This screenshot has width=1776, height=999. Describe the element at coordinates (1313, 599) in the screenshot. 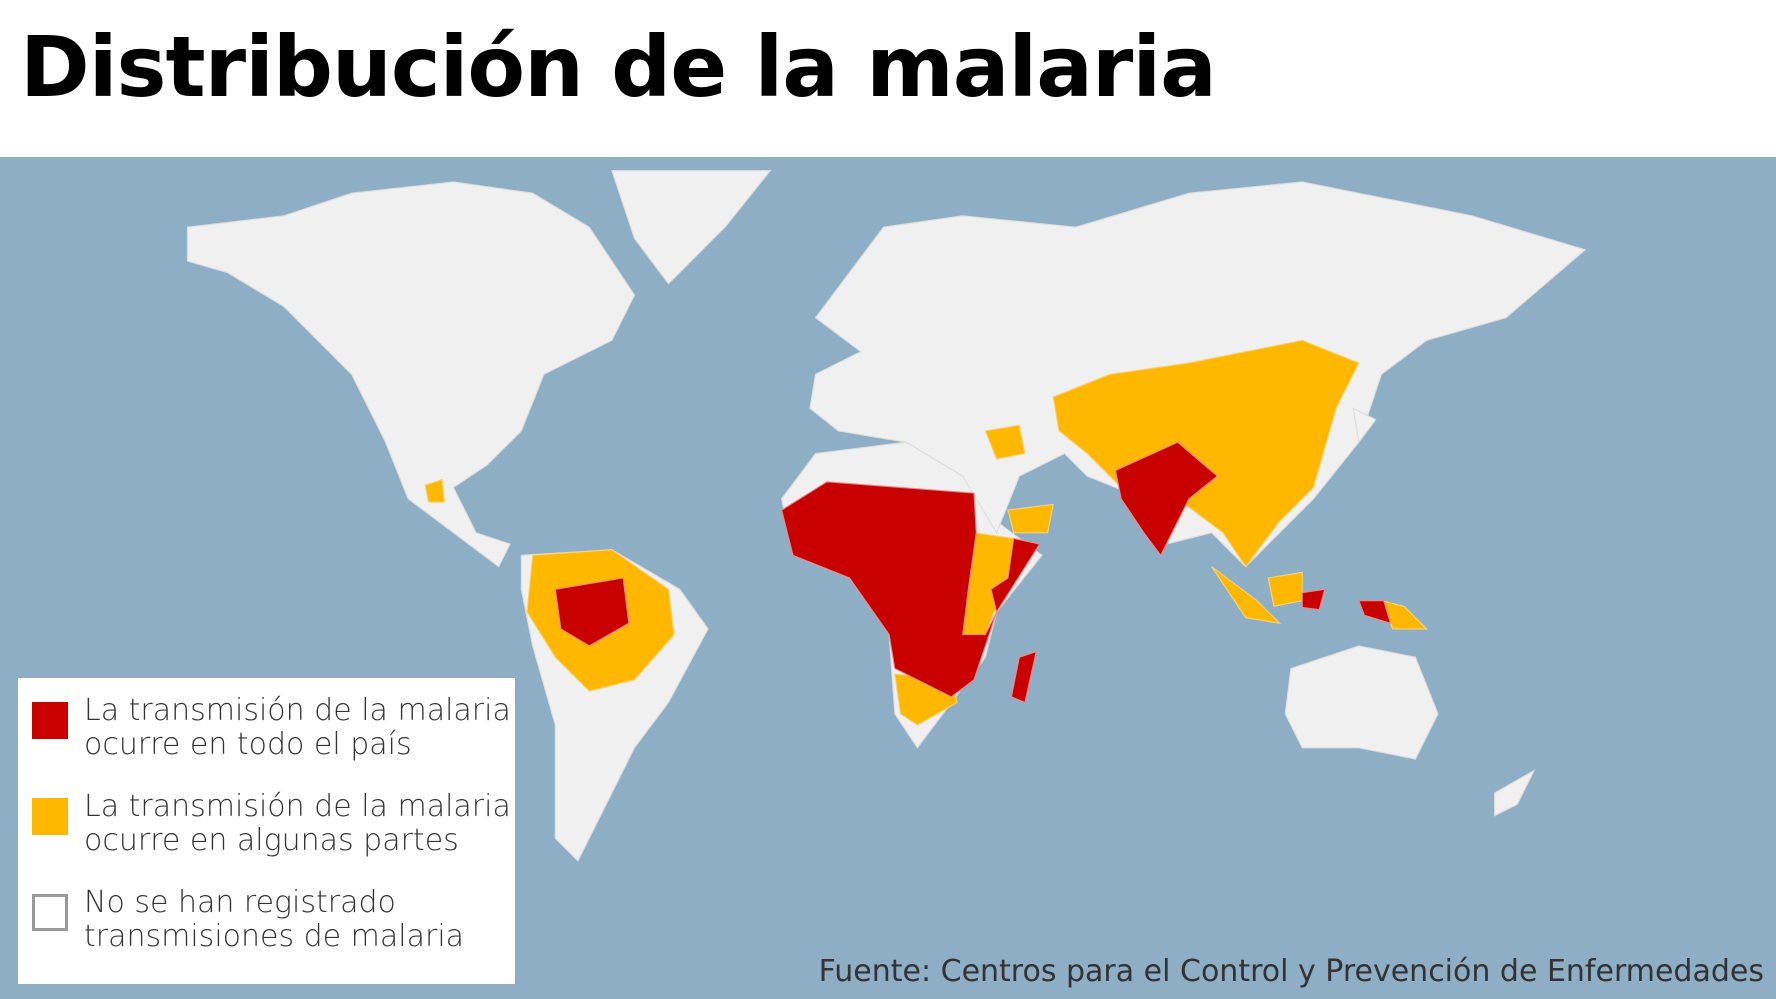

I see `region-full-indonesia-east` at that location.